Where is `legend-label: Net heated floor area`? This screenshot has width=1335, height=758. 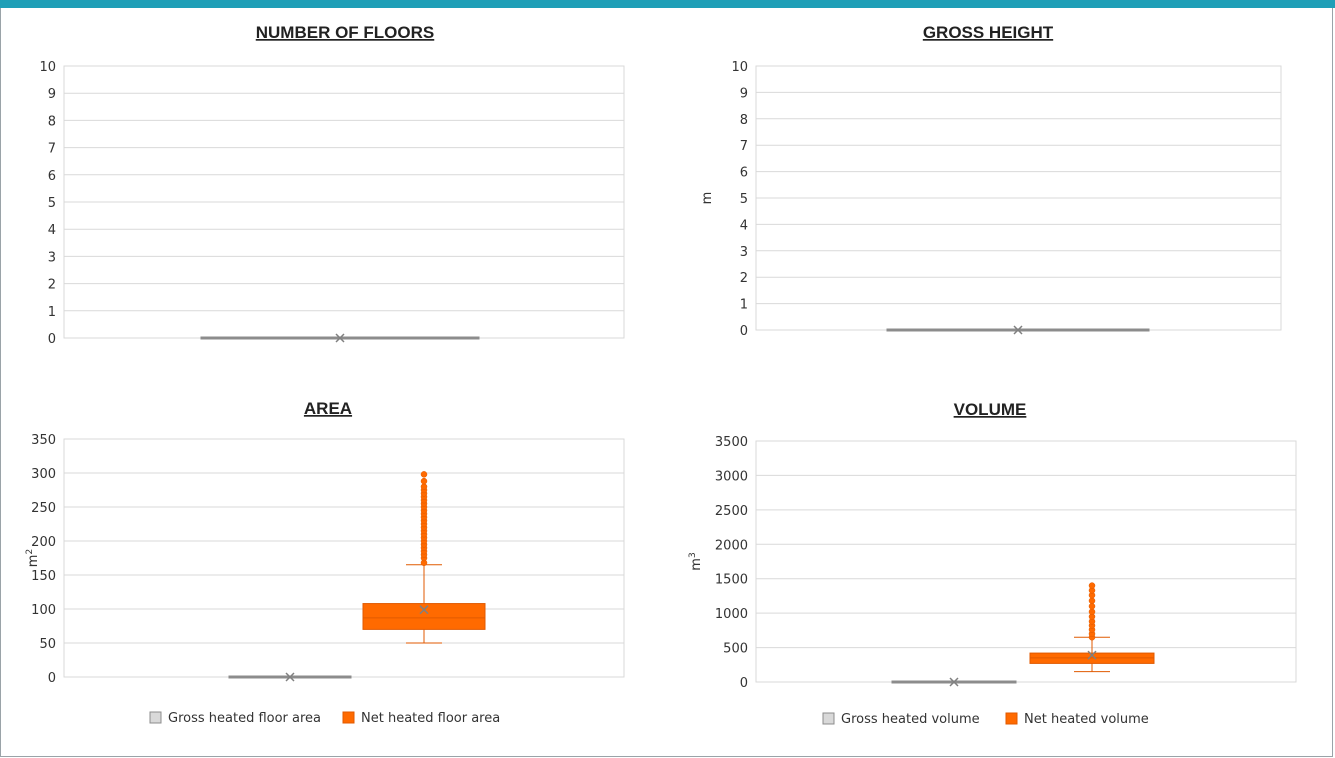 legend-label: Net heated floor area is located at coordinates (430, 718).